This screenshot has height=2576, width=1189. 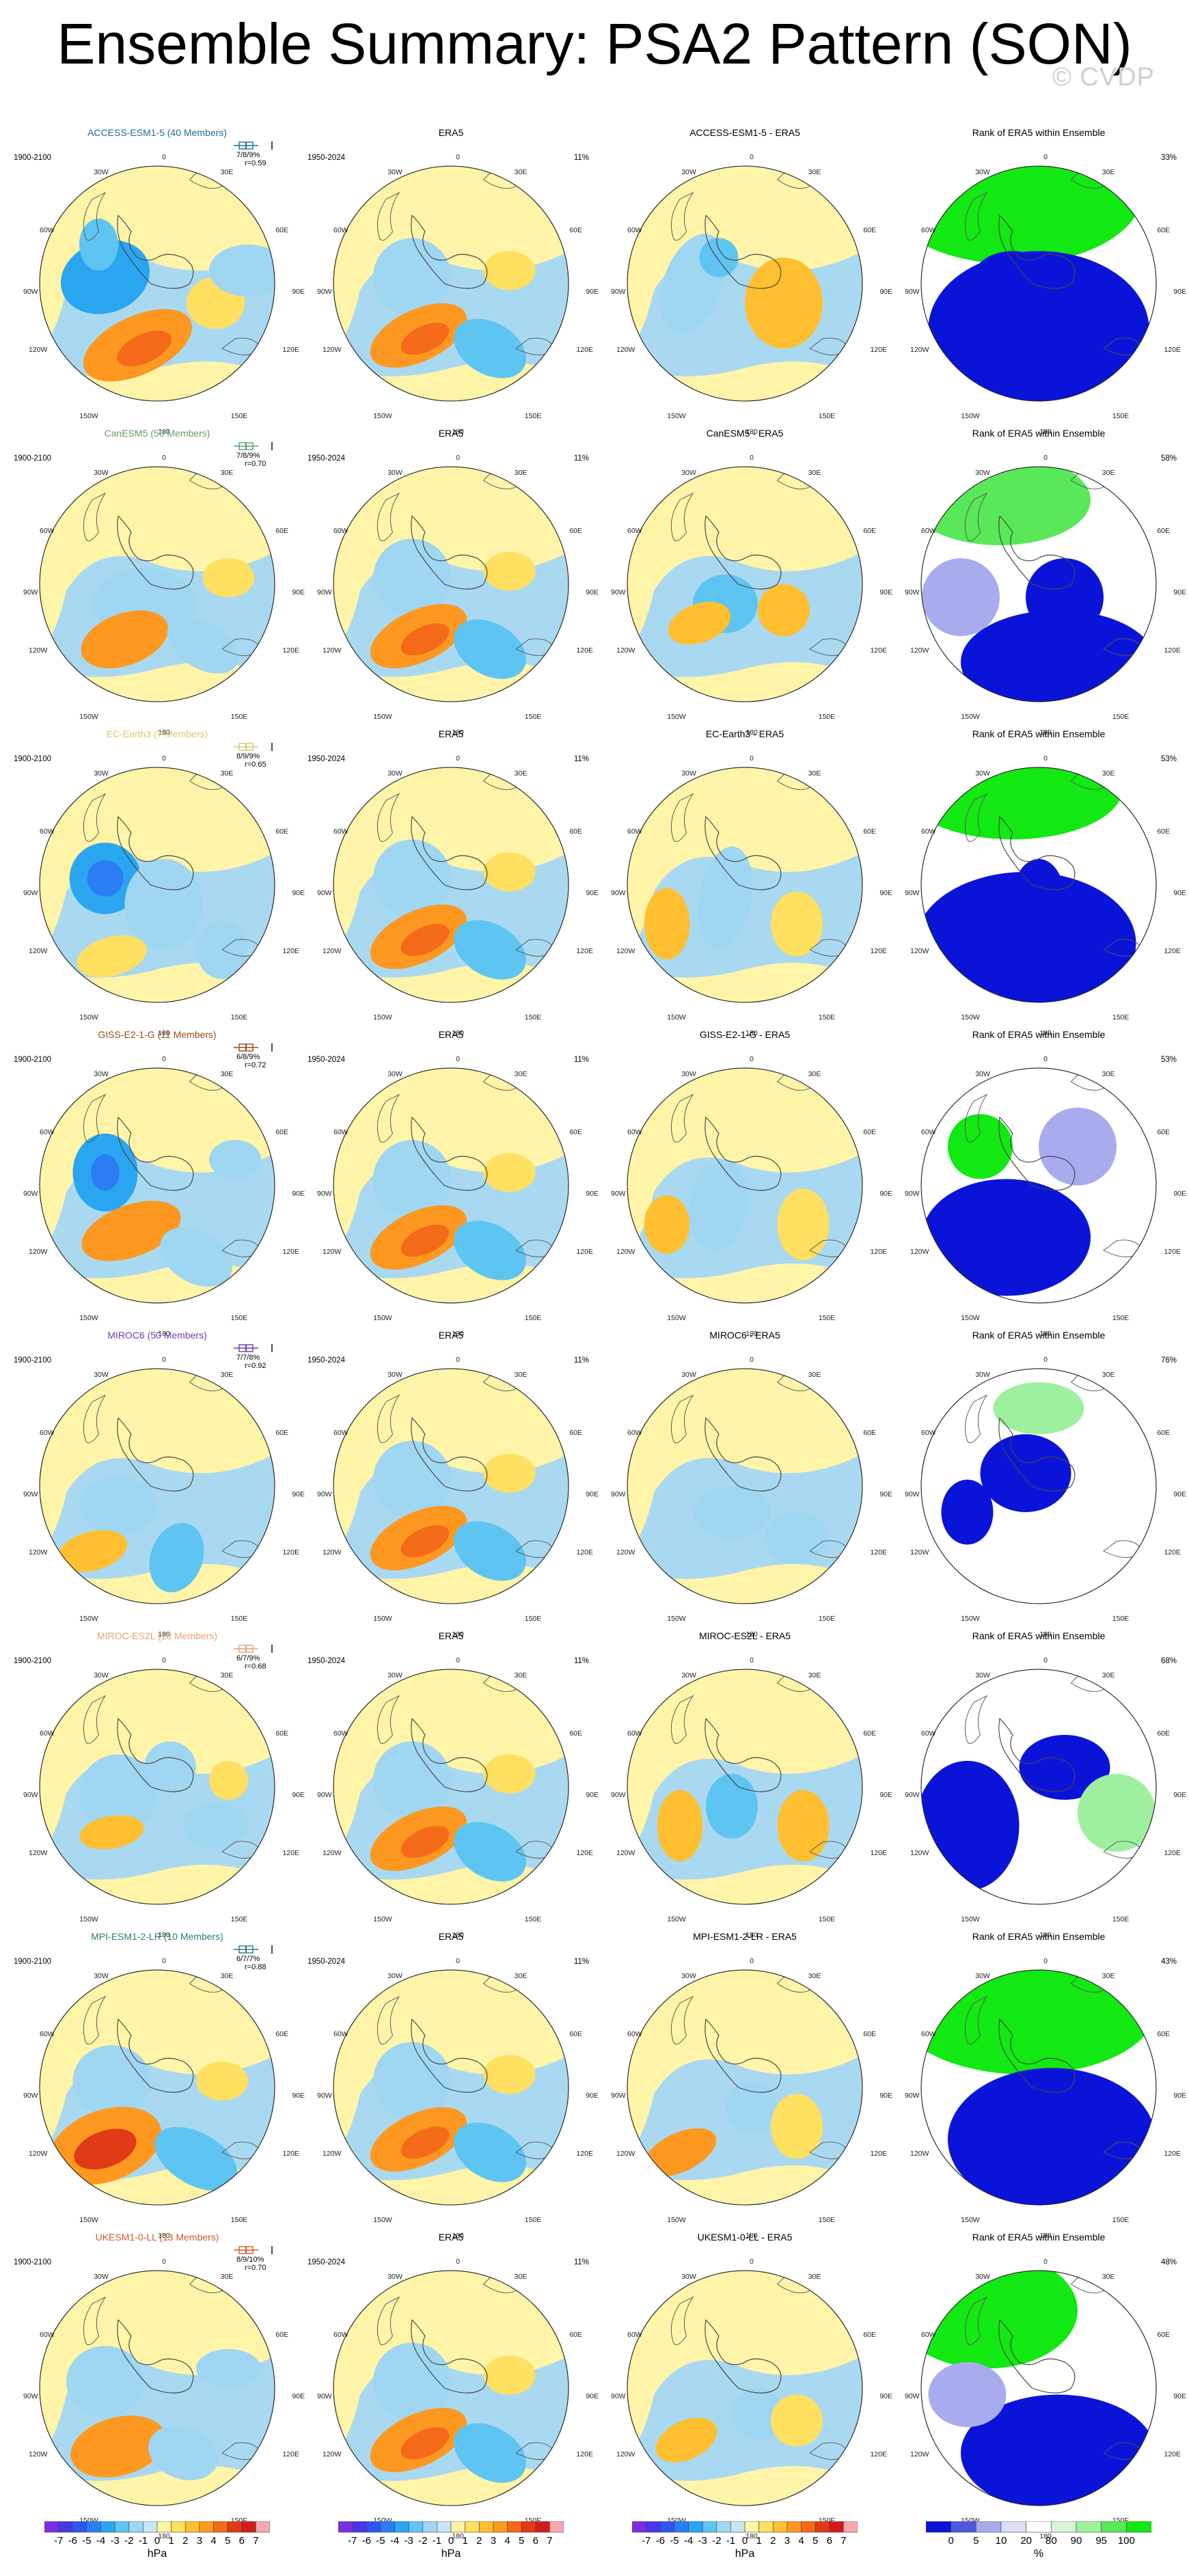 I want to click on rank-pct: 68%, so click(x=1168, y=1661).